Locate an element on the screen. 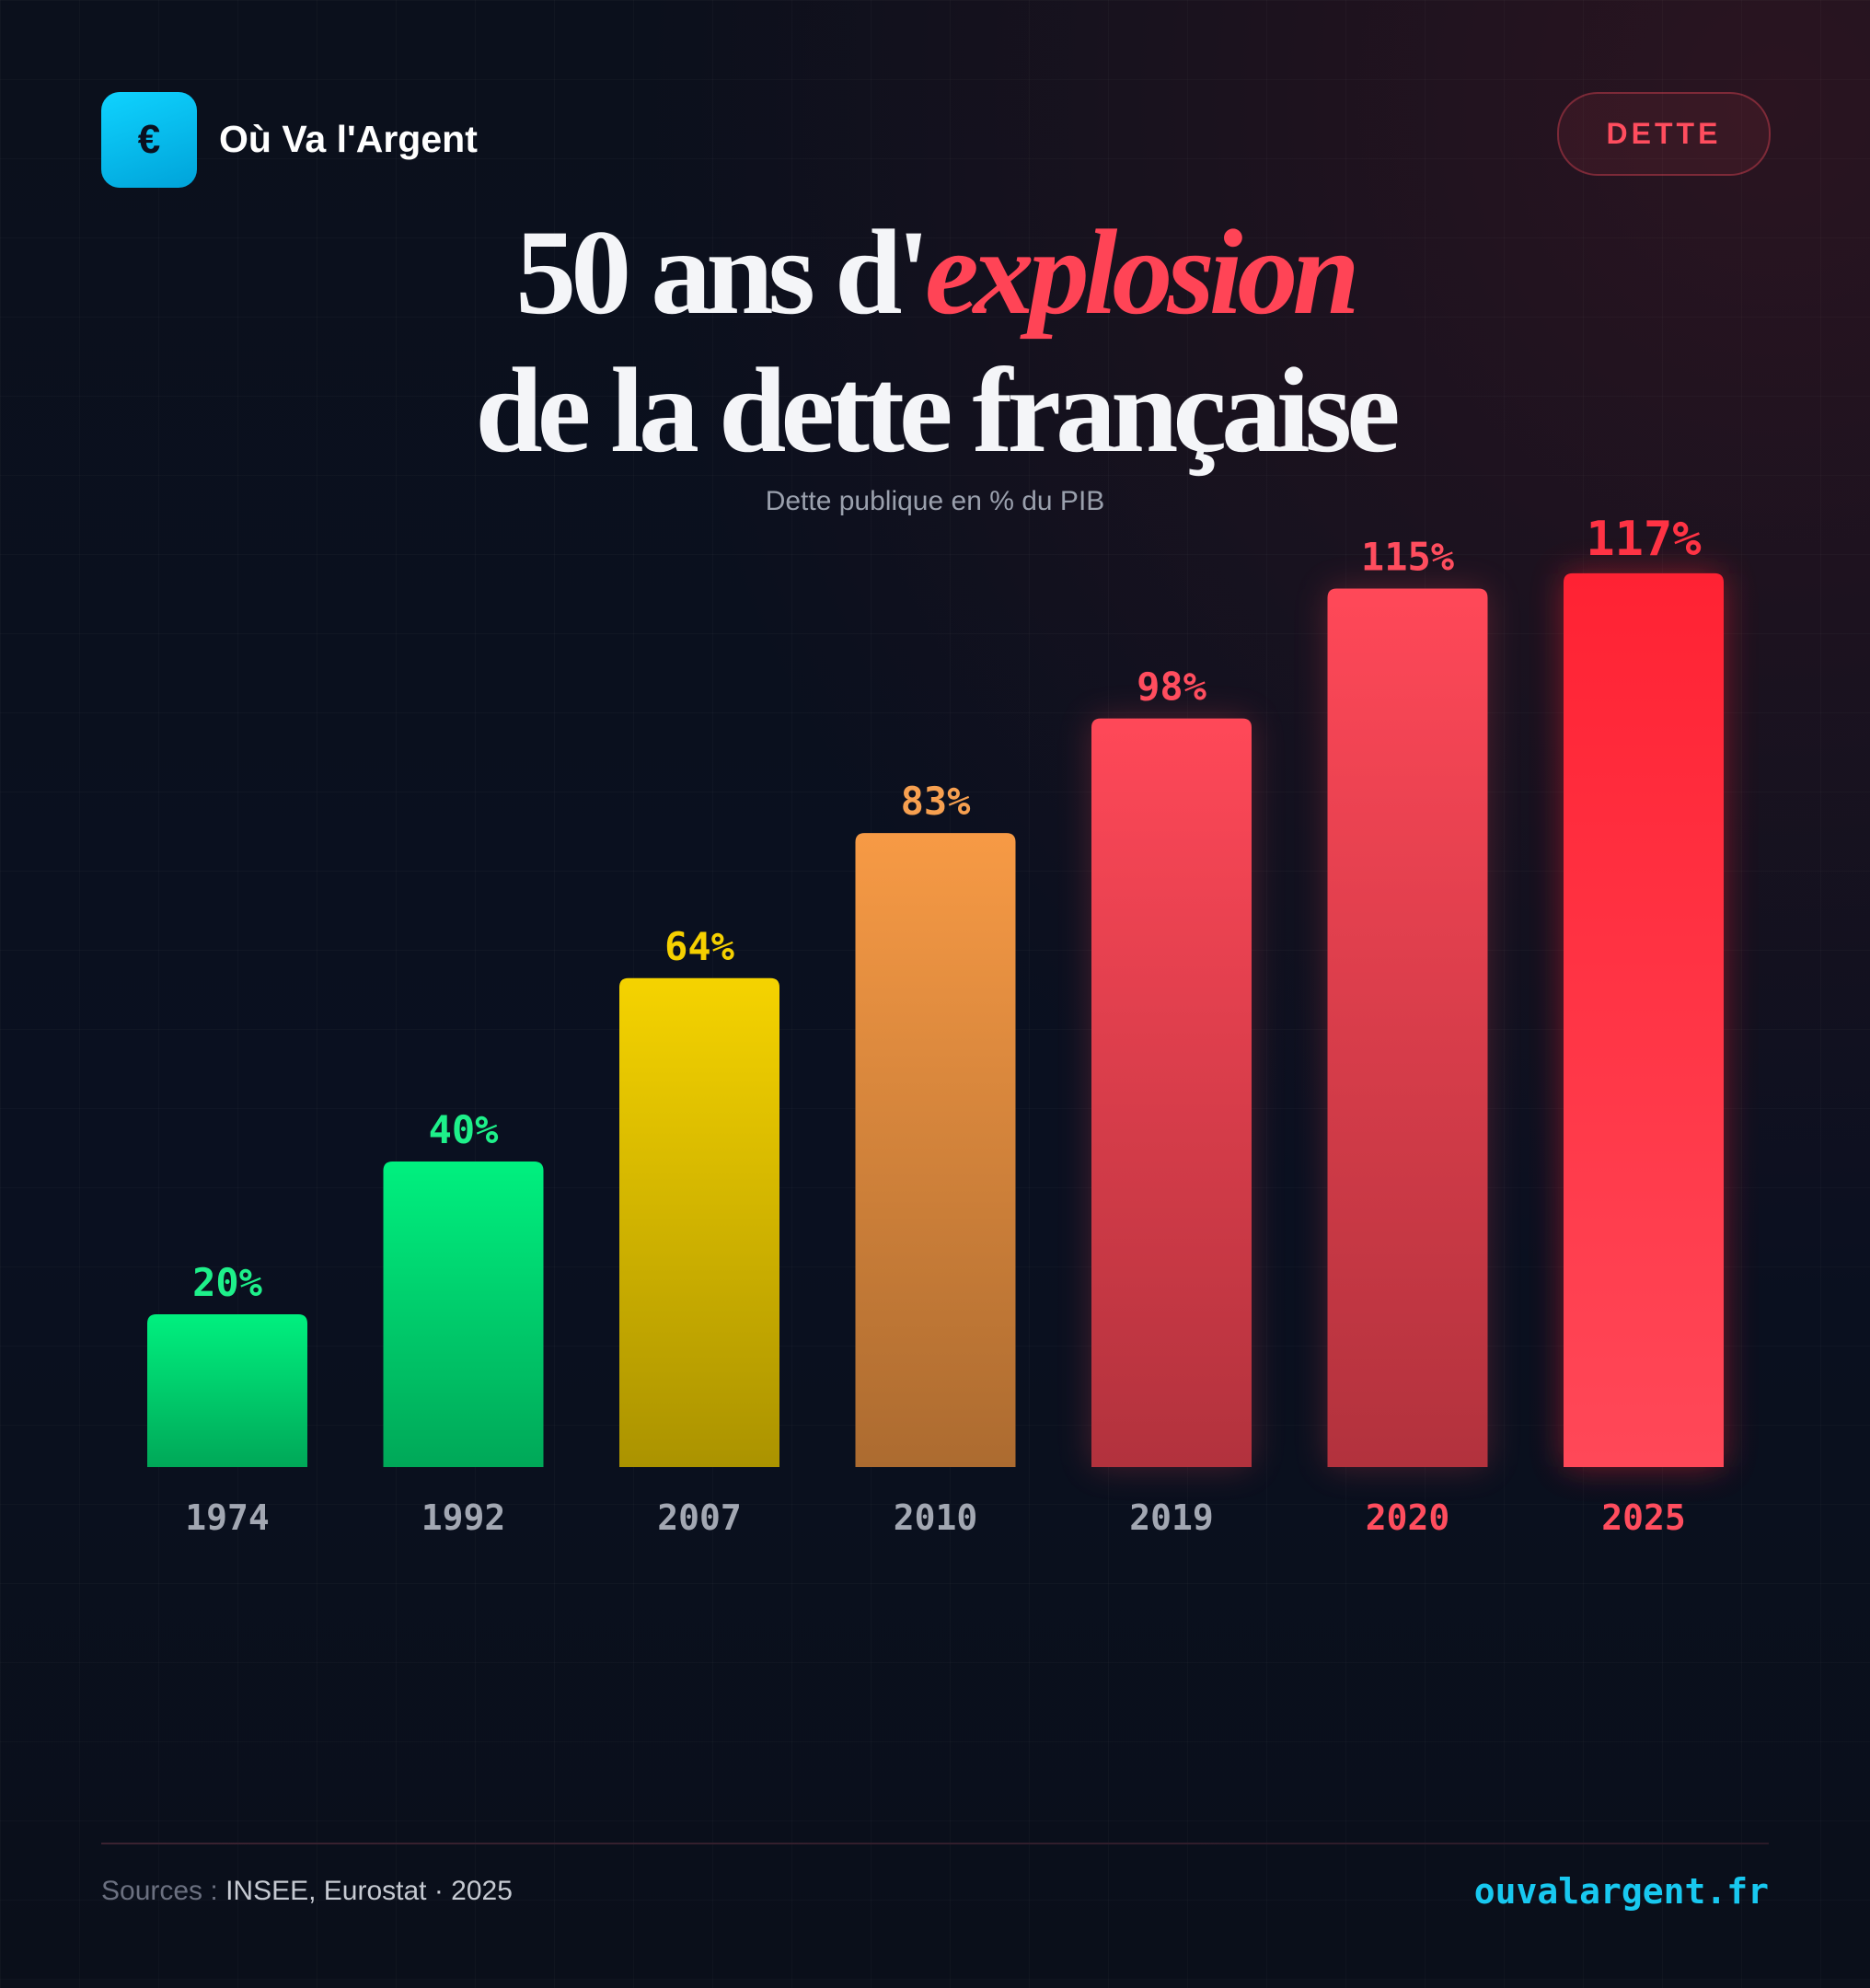 The width and height of the screenshot is (1870, 1988). footer-divider is located at coordinates (935, 1843).